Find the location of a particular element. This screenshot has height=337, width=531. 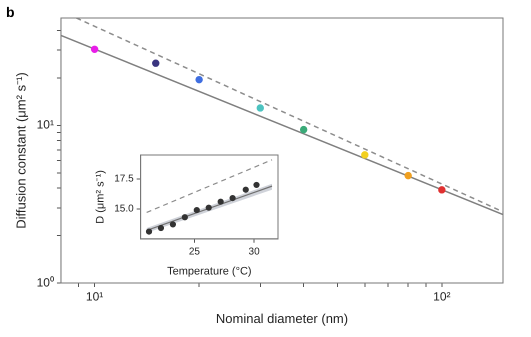

y-tick-label: 10⁰ is located at coordinates (45, 282).